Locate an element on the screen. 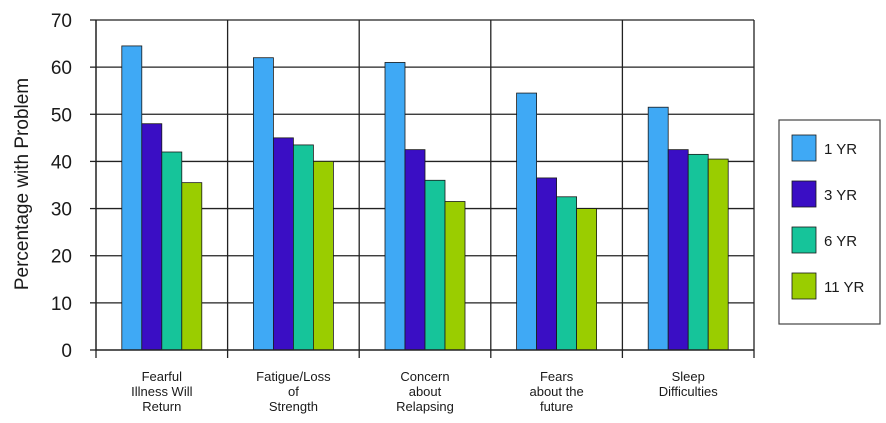  y-tick-label: 20 is located at coordinates (61, 257).